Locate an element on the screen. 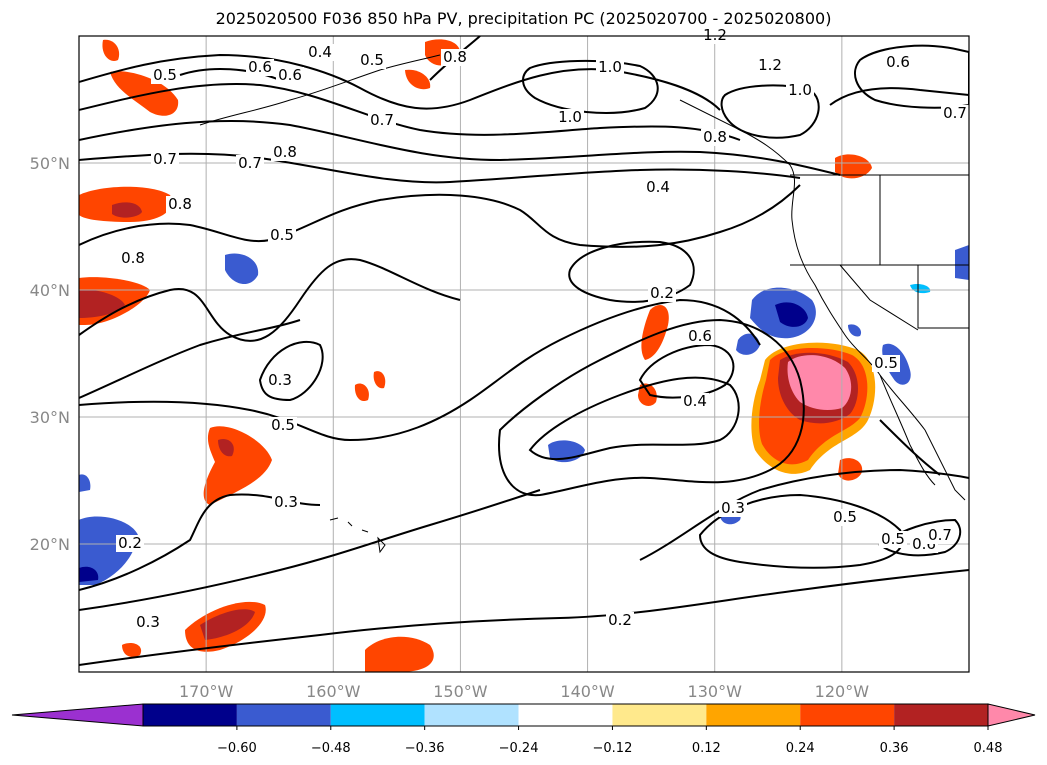 Image resolution: width=1047 pixels, height=765 pixels. colorbar-frame is located at coordinates (565, 715).